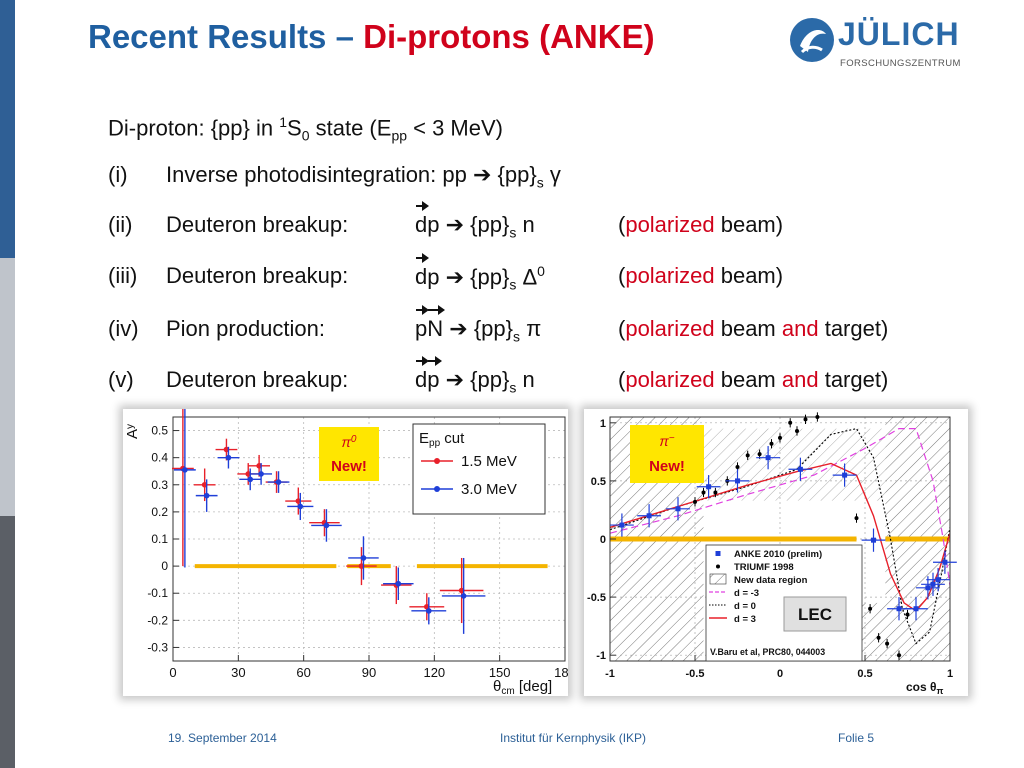 Image resolution: width=1024 pixels, height=768 pixels. I want to click on legend-title: Epp cut, so click(442, 439).